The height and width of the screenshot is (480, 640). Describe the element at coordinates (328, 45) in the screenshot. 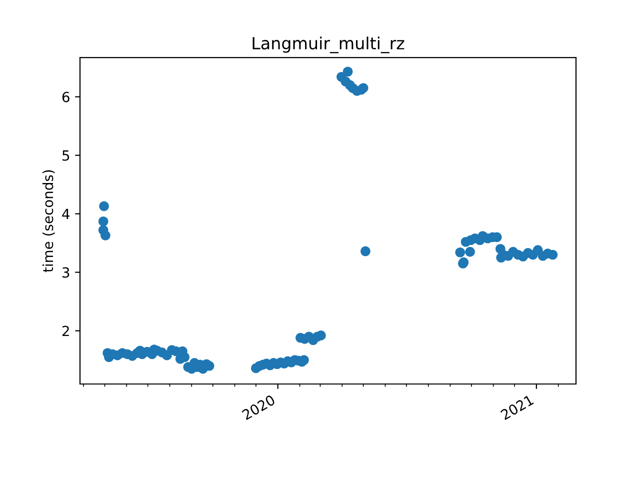

I see `chart-title: Langmuir_multi_rz` at that location.